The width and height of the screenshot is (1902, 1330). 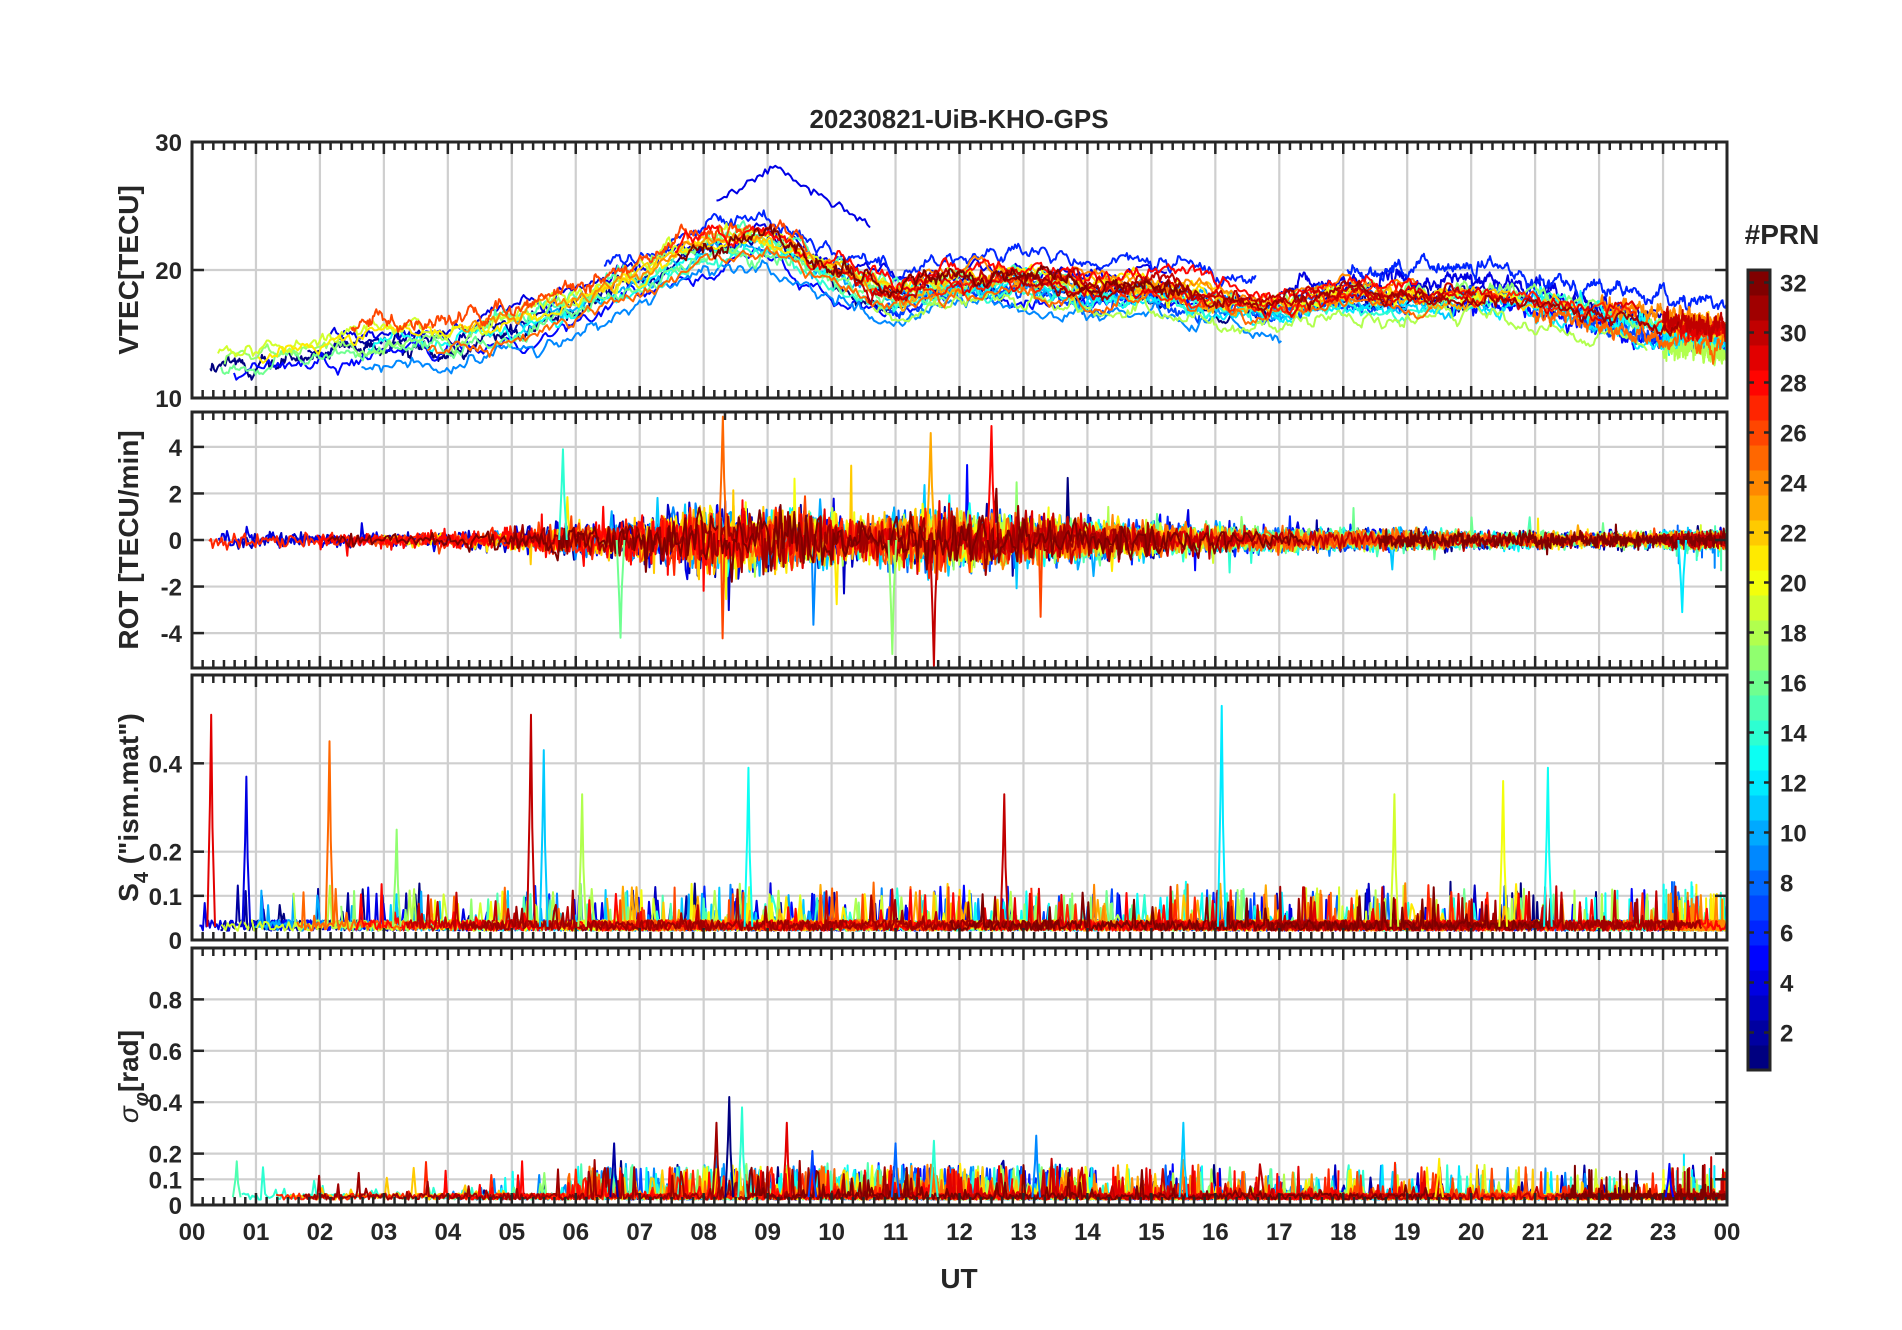 I want to click on x-tick-label: 21, so click(x=1535, y=1232).